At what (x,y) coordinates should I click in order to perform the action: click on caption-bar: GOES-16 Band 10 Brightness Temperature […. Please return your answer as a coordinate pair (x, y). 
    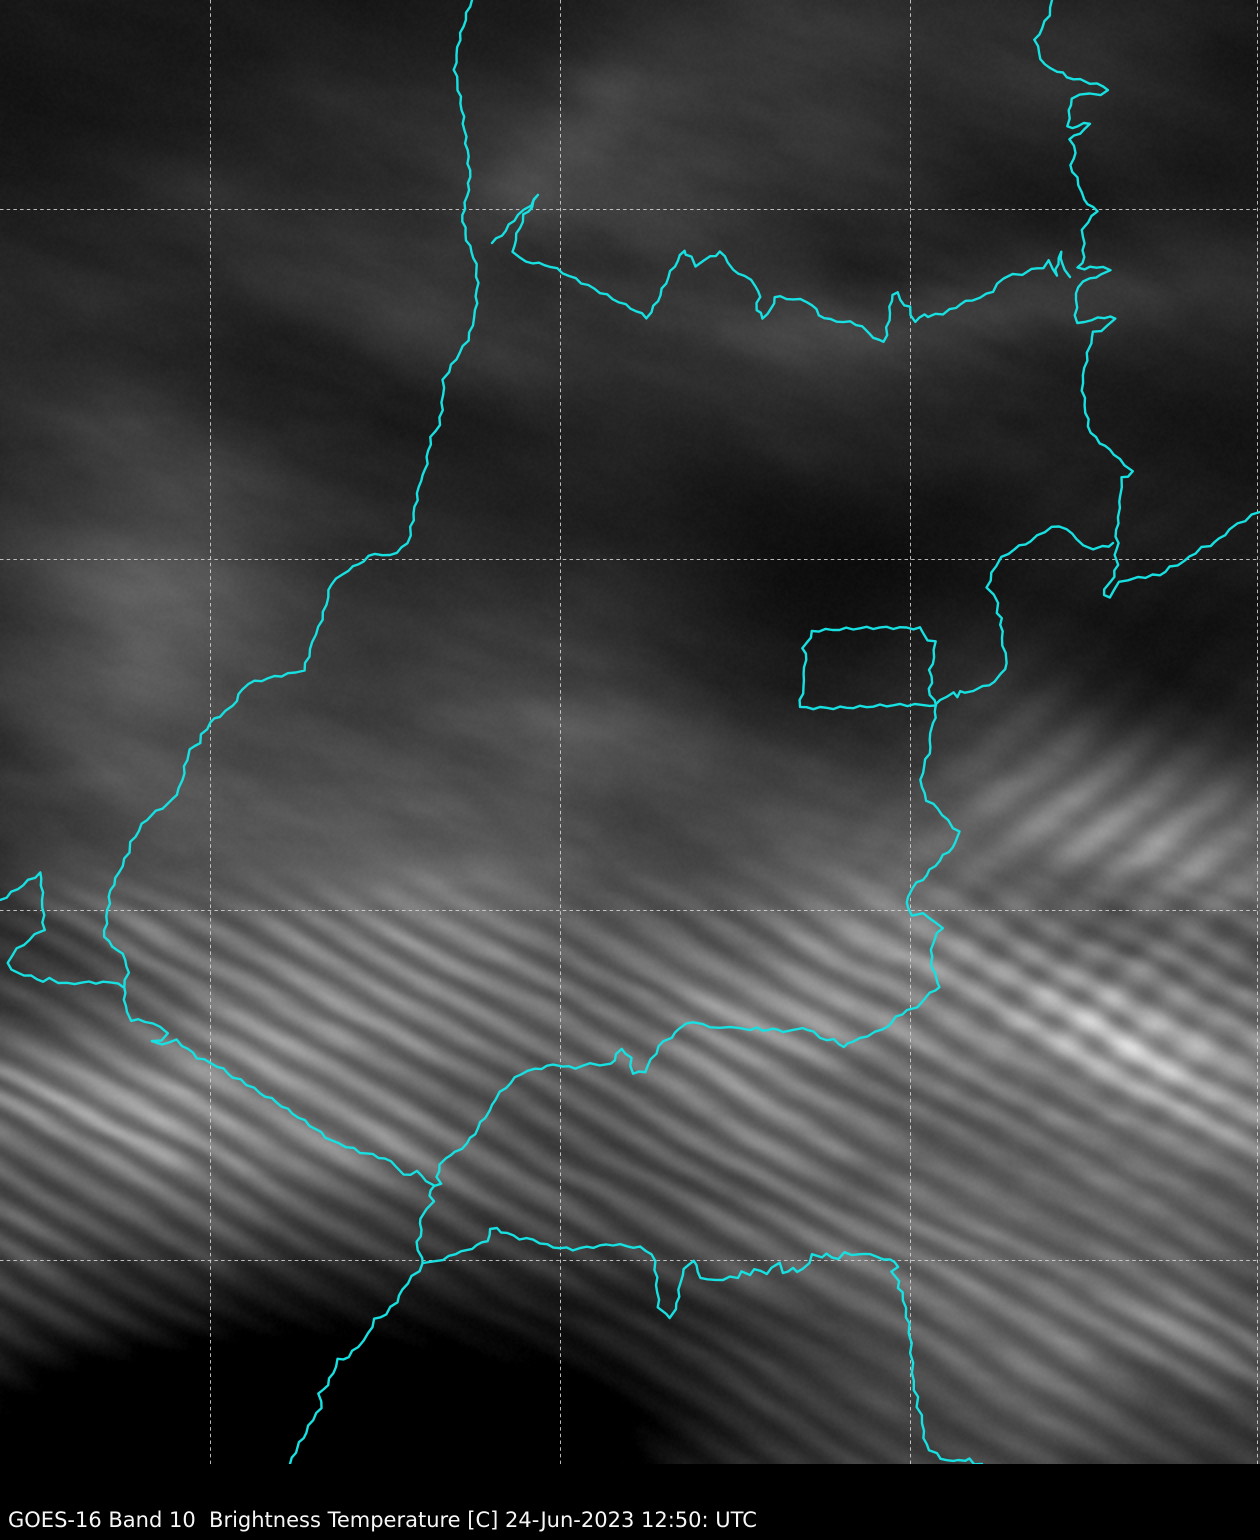
    Looking at the image, I should click on (630, 1502).